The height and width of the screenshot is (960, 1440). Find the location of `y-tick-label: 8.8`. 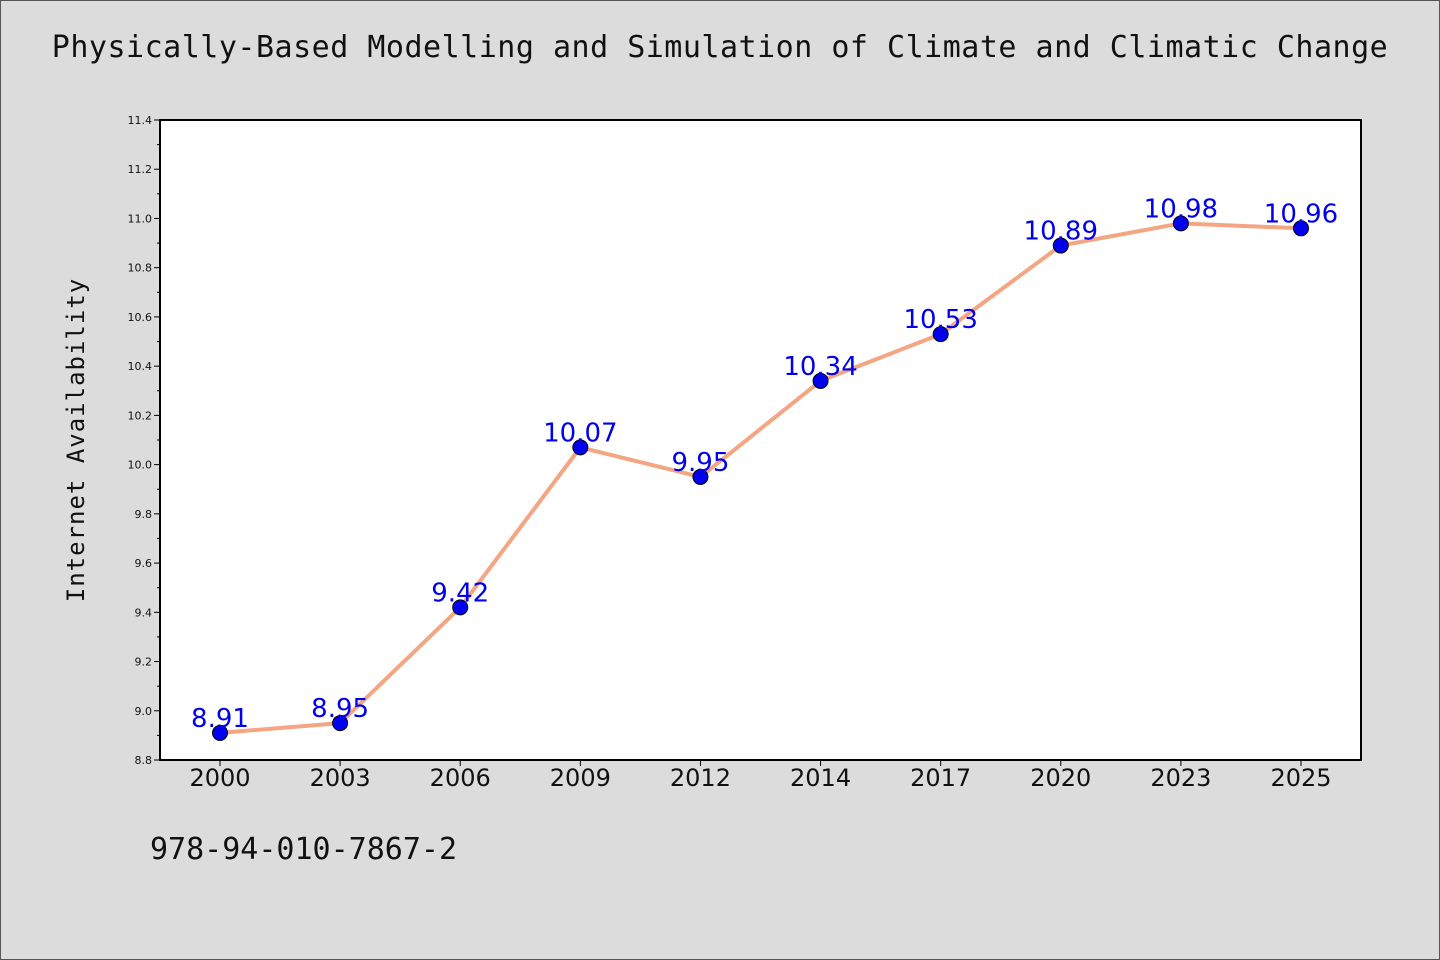

y-tick-label: 8.8 is located at coordinates (144, 760).